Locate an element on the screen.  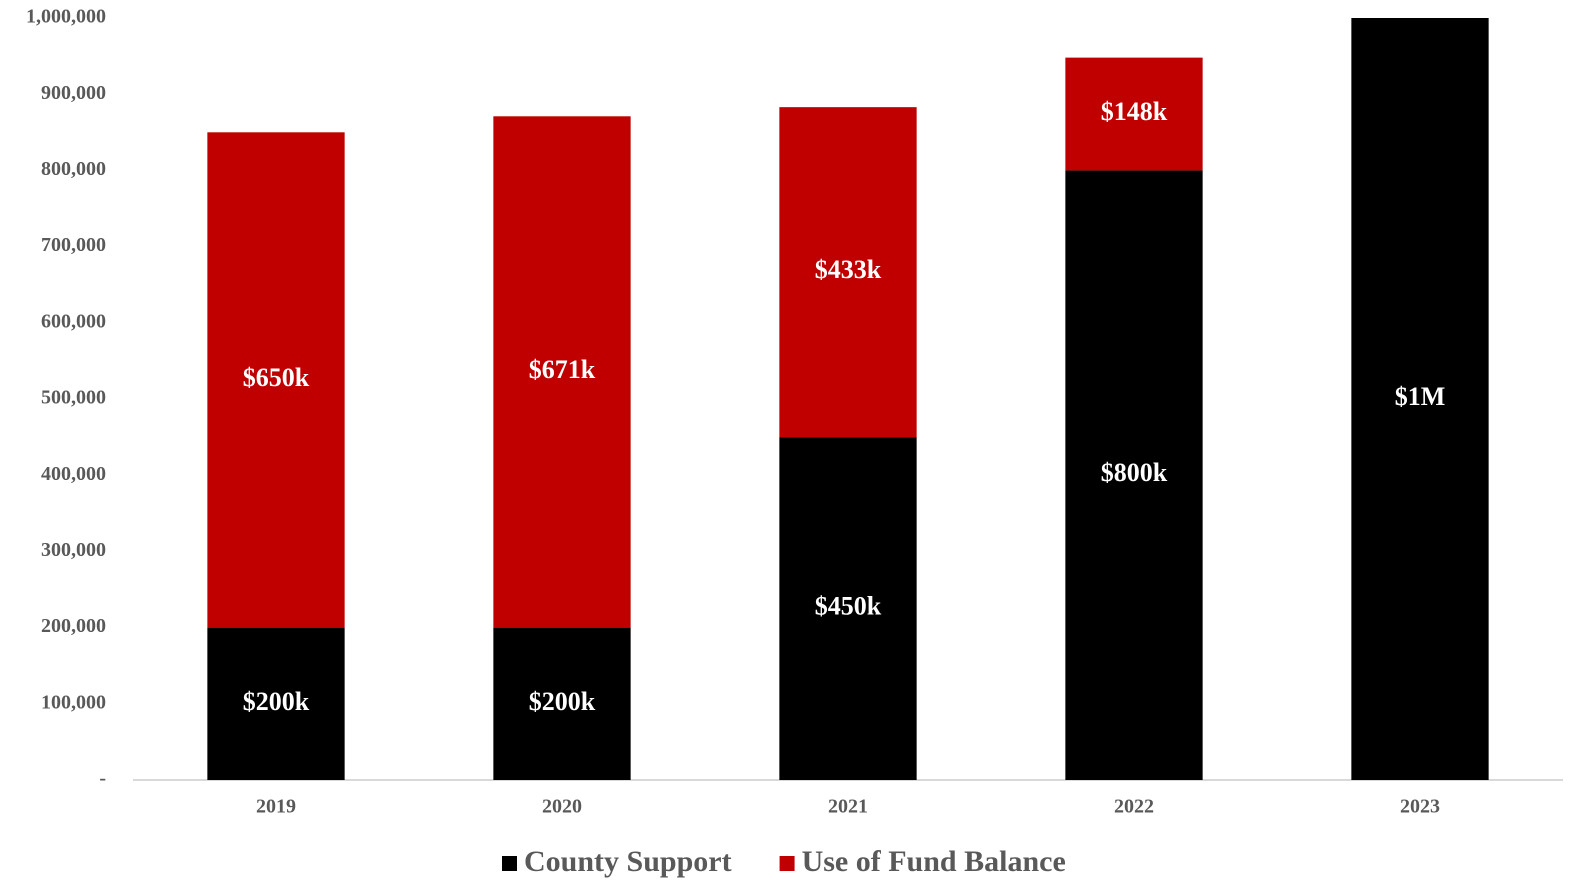
x-tick-label: 2020 is located at coordinates (562, 807).